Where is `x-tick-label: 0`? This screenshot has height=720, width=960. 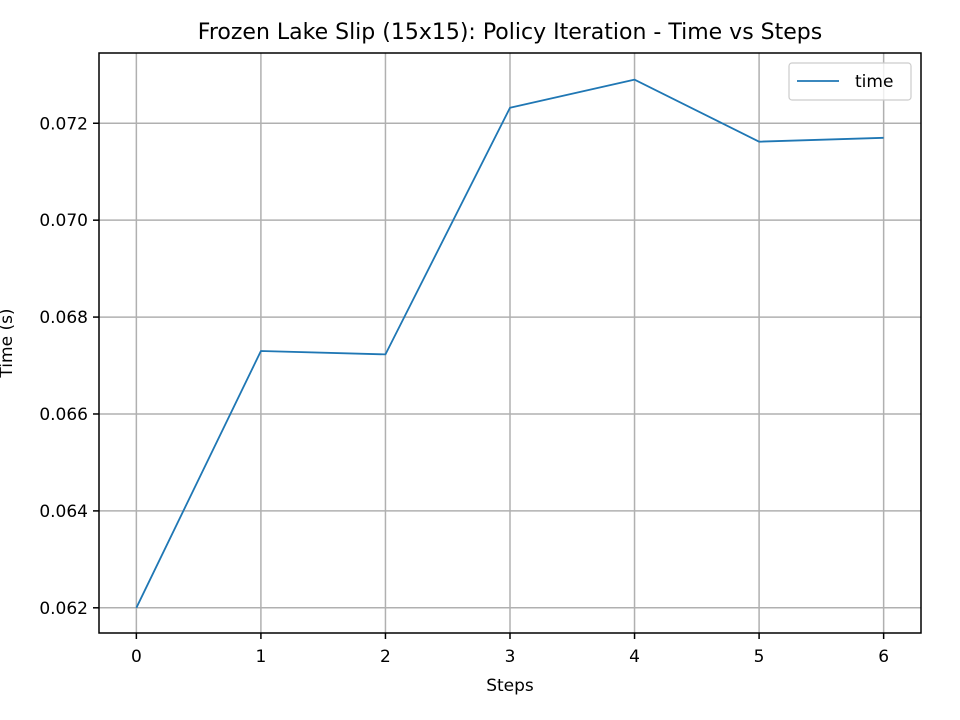
x-tick-label: 0 is located at coordinates (136, 657).